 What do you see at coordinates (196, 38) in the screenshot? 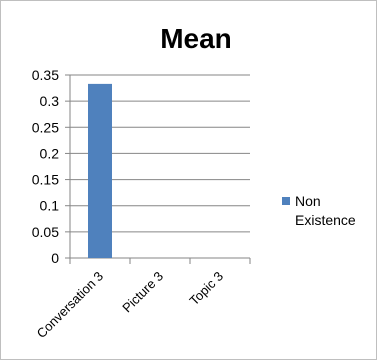
I see `chart-title: Mean` at bounding box center [196, 38].